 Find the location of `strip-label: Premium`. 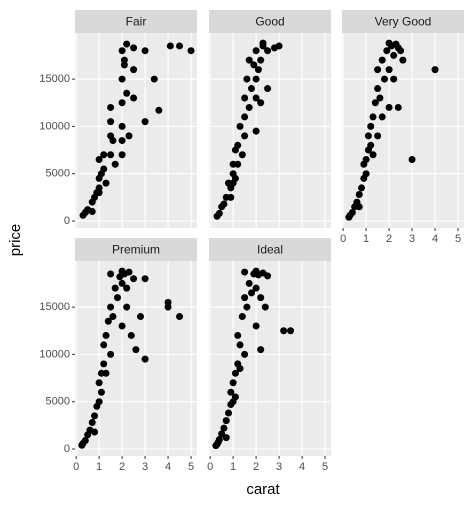

strip-label: Premium is located at coordinates (136, 250).